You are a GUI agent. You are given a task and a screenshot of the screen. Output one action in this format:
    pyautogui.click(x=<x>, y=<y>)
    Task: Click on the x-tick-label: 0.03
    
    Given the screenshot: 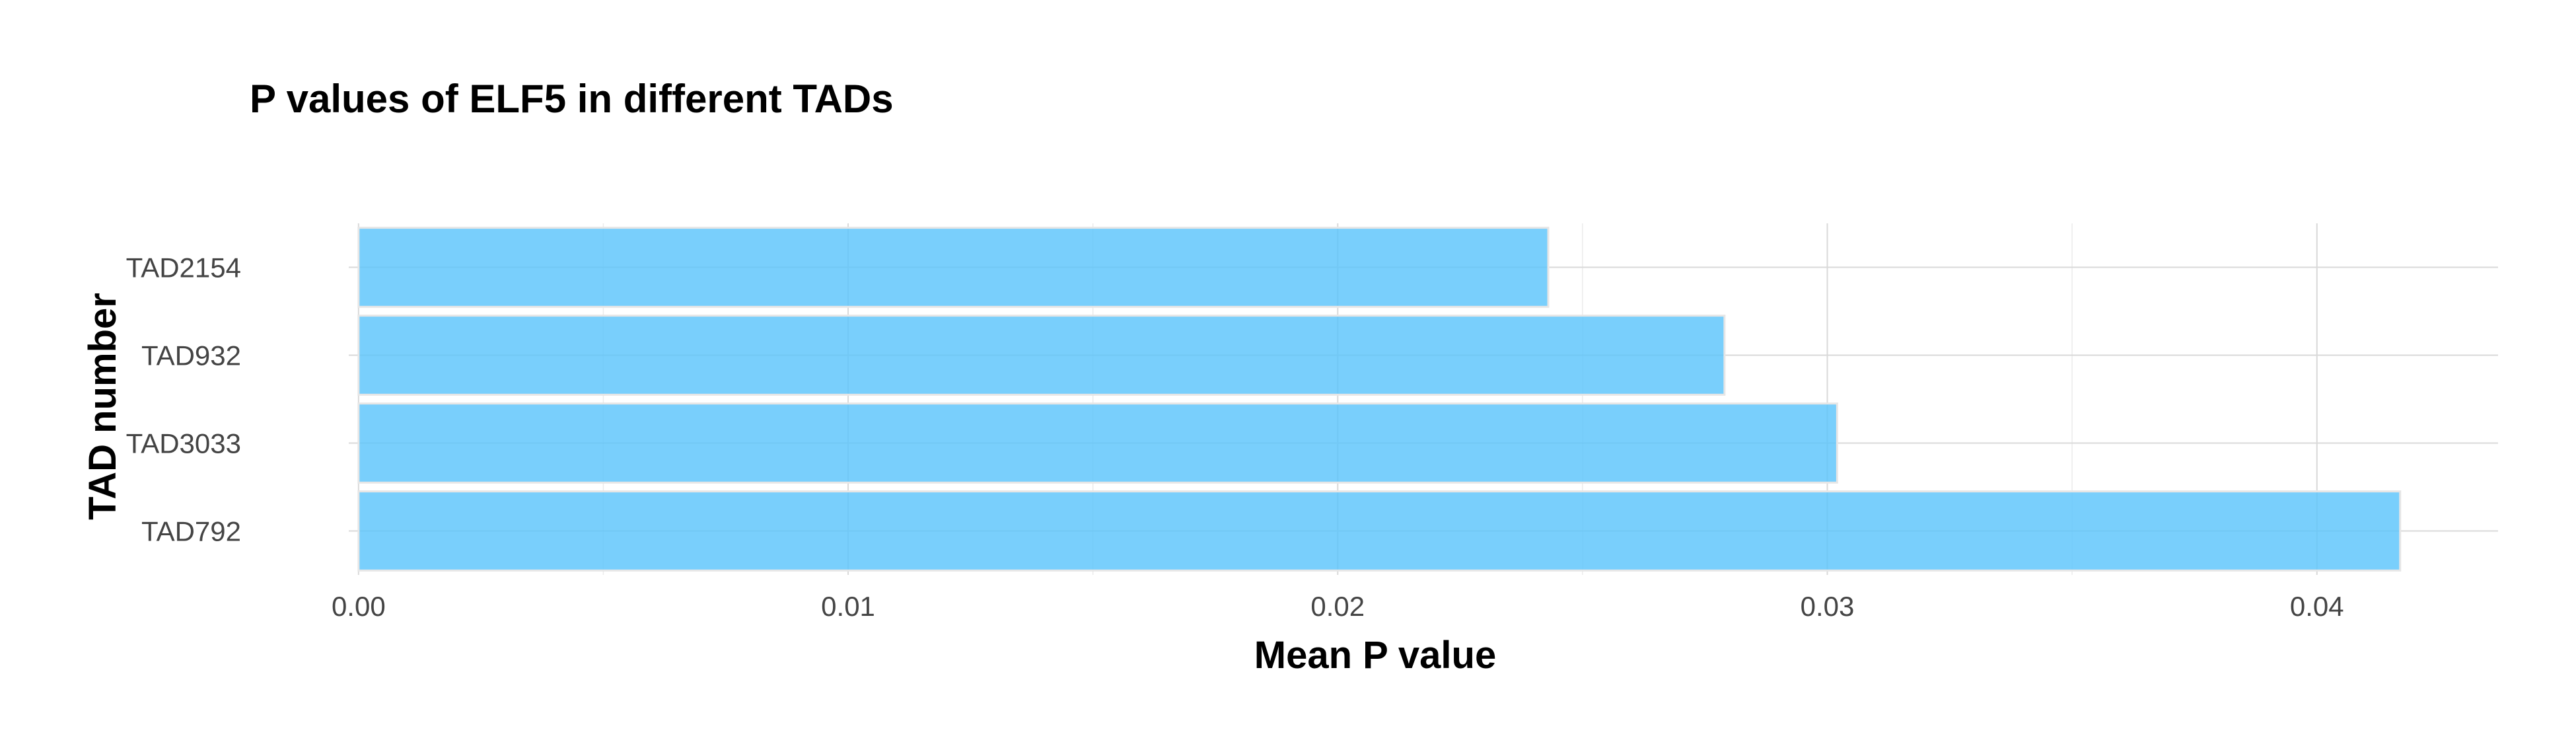 What is the action you would take?
    pyautogui.click(x=1828, y=606)
    